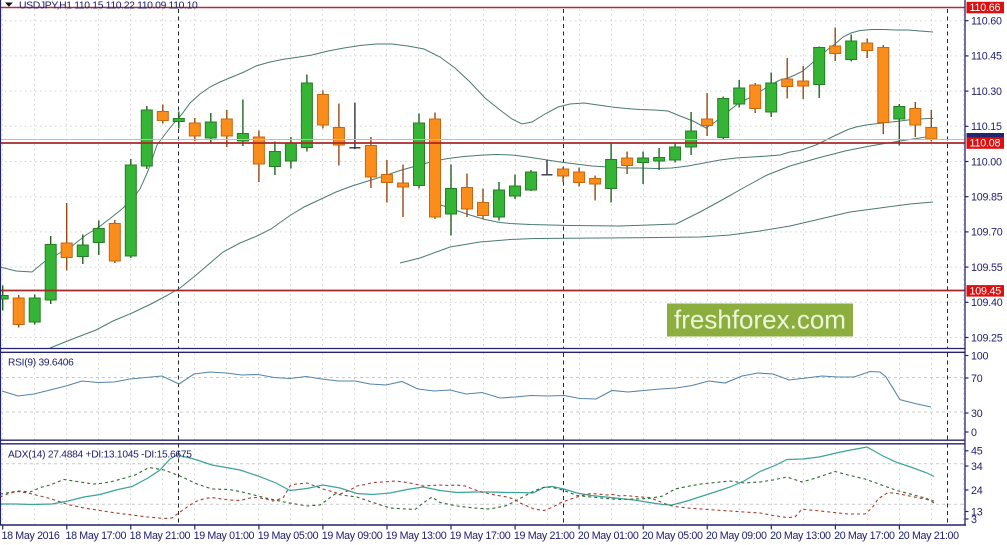 This screenshot has width=1007, height=545. Describe the element at coordinates (979, 356) in the screenshot. I see `svg-text: 100` at that location.